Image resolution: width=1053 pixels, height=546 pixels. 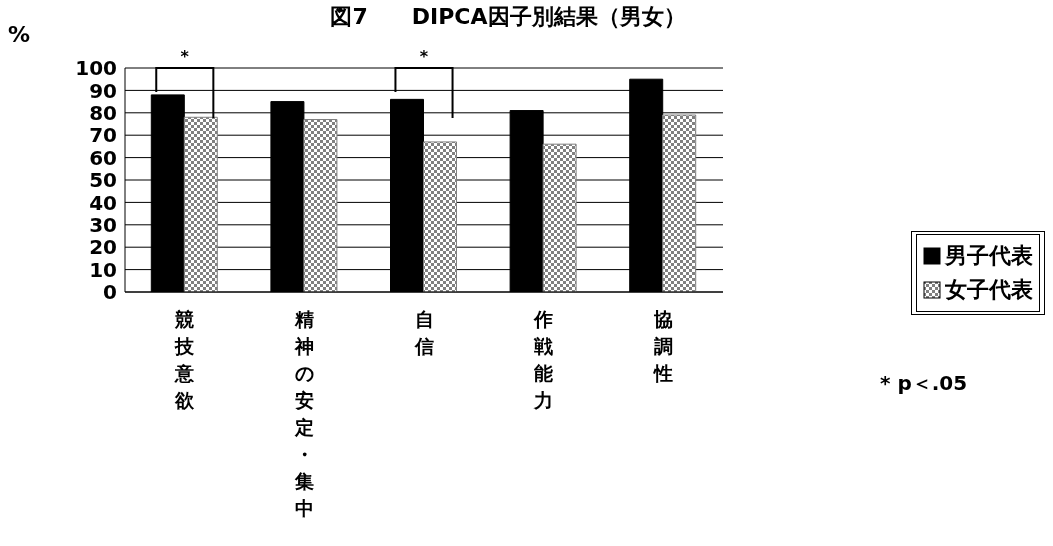 I want to click on text: * p＜.05, so click(x=924, y=383).